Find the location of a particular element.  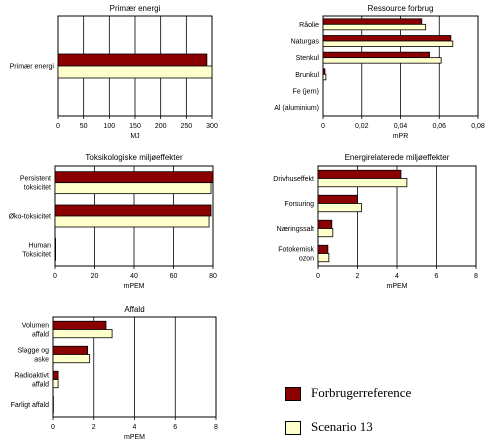

category-label: Primær energi is located at coordinates (32, 67).